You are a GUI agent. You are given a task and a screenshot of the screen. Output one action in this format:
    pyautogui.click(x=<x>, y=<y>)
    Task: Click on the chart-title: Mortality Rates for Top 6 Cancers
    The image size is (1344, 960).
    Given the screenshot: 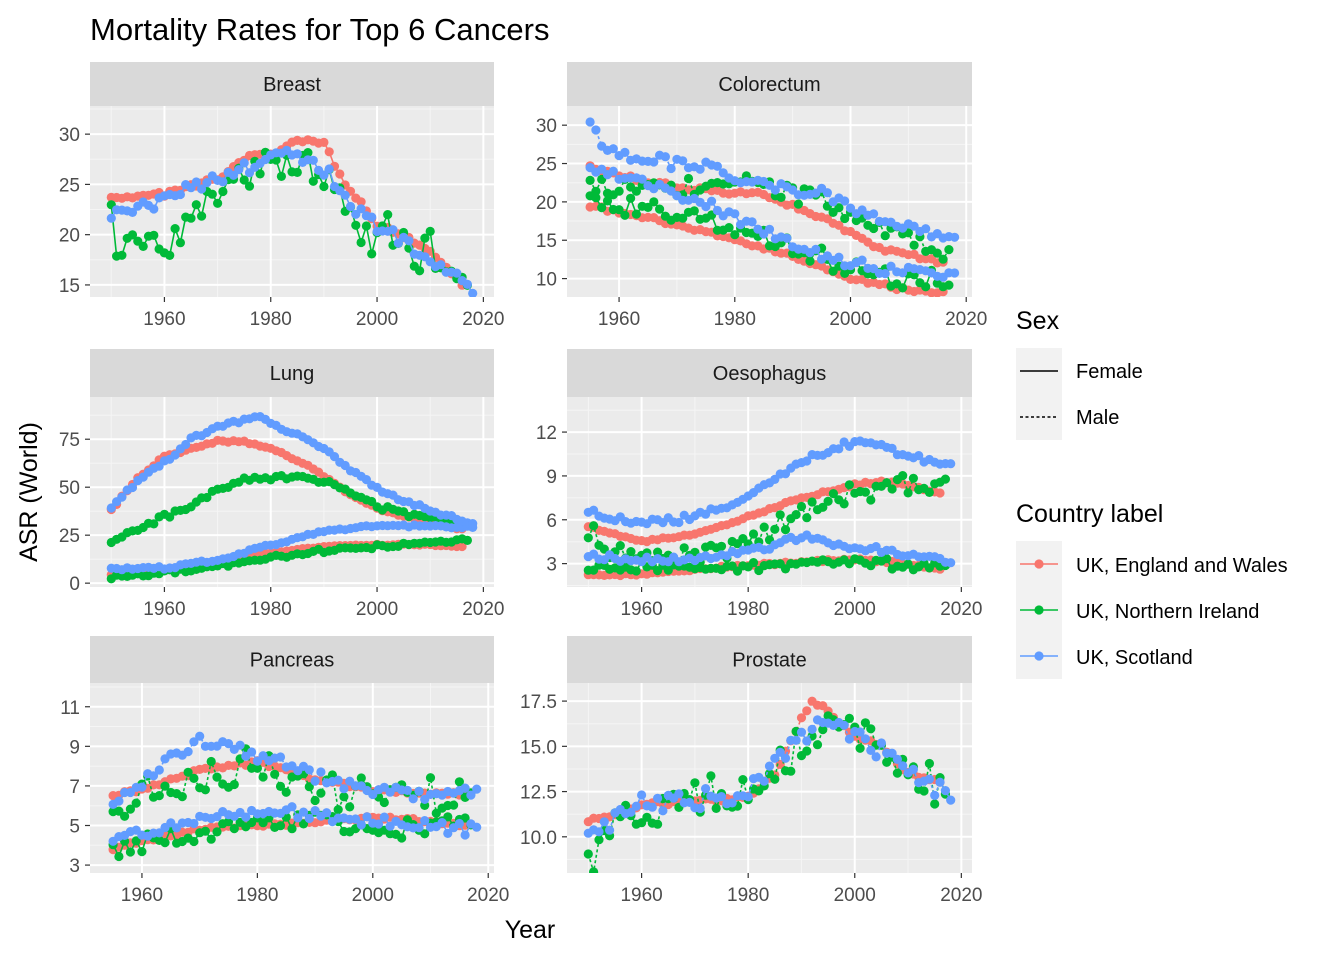 What is the action you would take?
    pyautogui.click(x=319, y=29)
    